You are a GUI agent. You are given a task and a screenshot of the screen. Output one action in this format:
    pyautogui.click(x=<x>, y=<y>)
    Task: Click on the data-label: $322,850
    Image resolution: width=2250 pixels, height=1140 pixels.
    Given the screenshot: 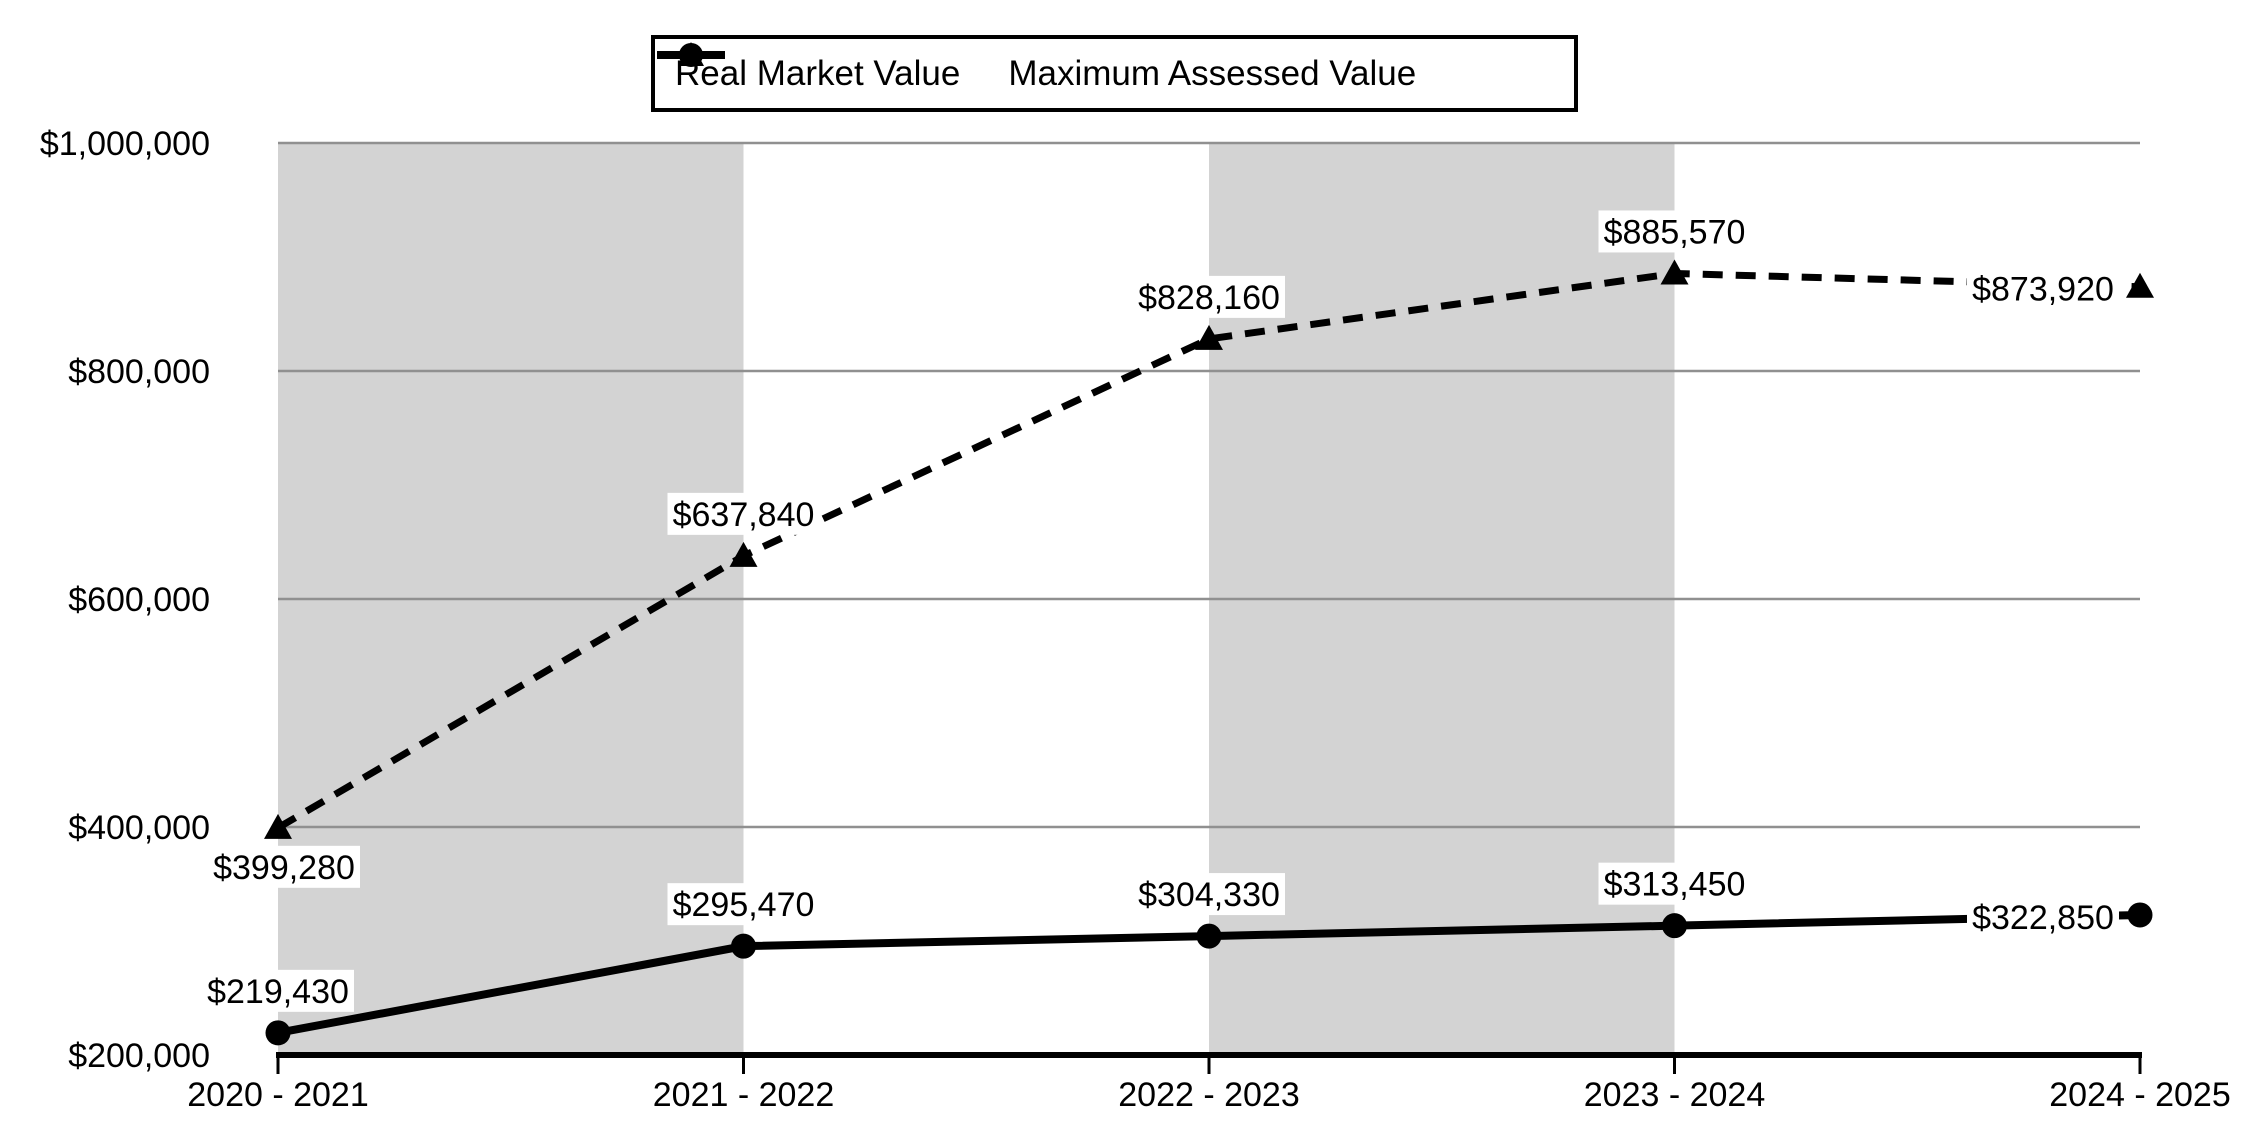 What is the action you would take?
    pyautogui.click(x=2043, y=918)
    